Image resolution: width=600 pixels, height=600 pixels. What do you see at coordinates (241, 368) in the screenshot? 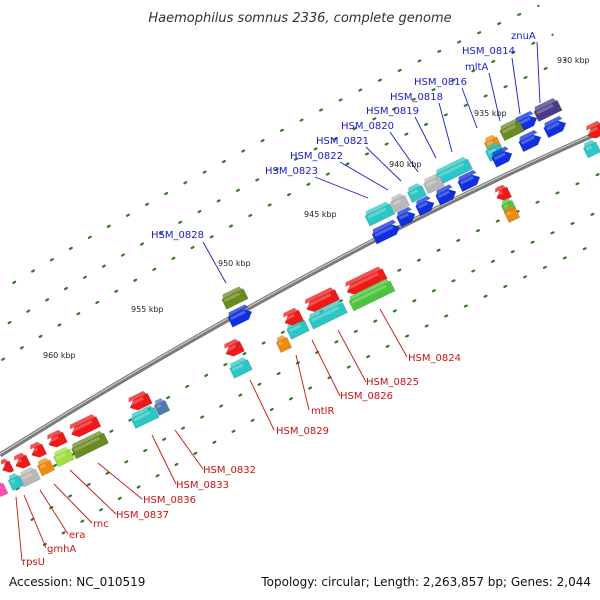
I see `gene-HSM_0829-b` at bounding box center [241, 368].